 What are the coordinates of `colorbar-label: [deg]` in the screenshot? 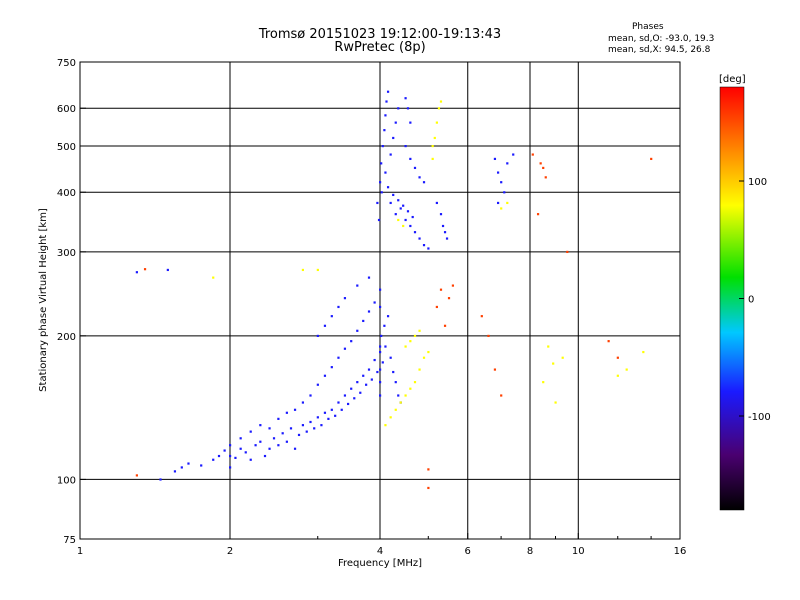 It's located at (732, 79).